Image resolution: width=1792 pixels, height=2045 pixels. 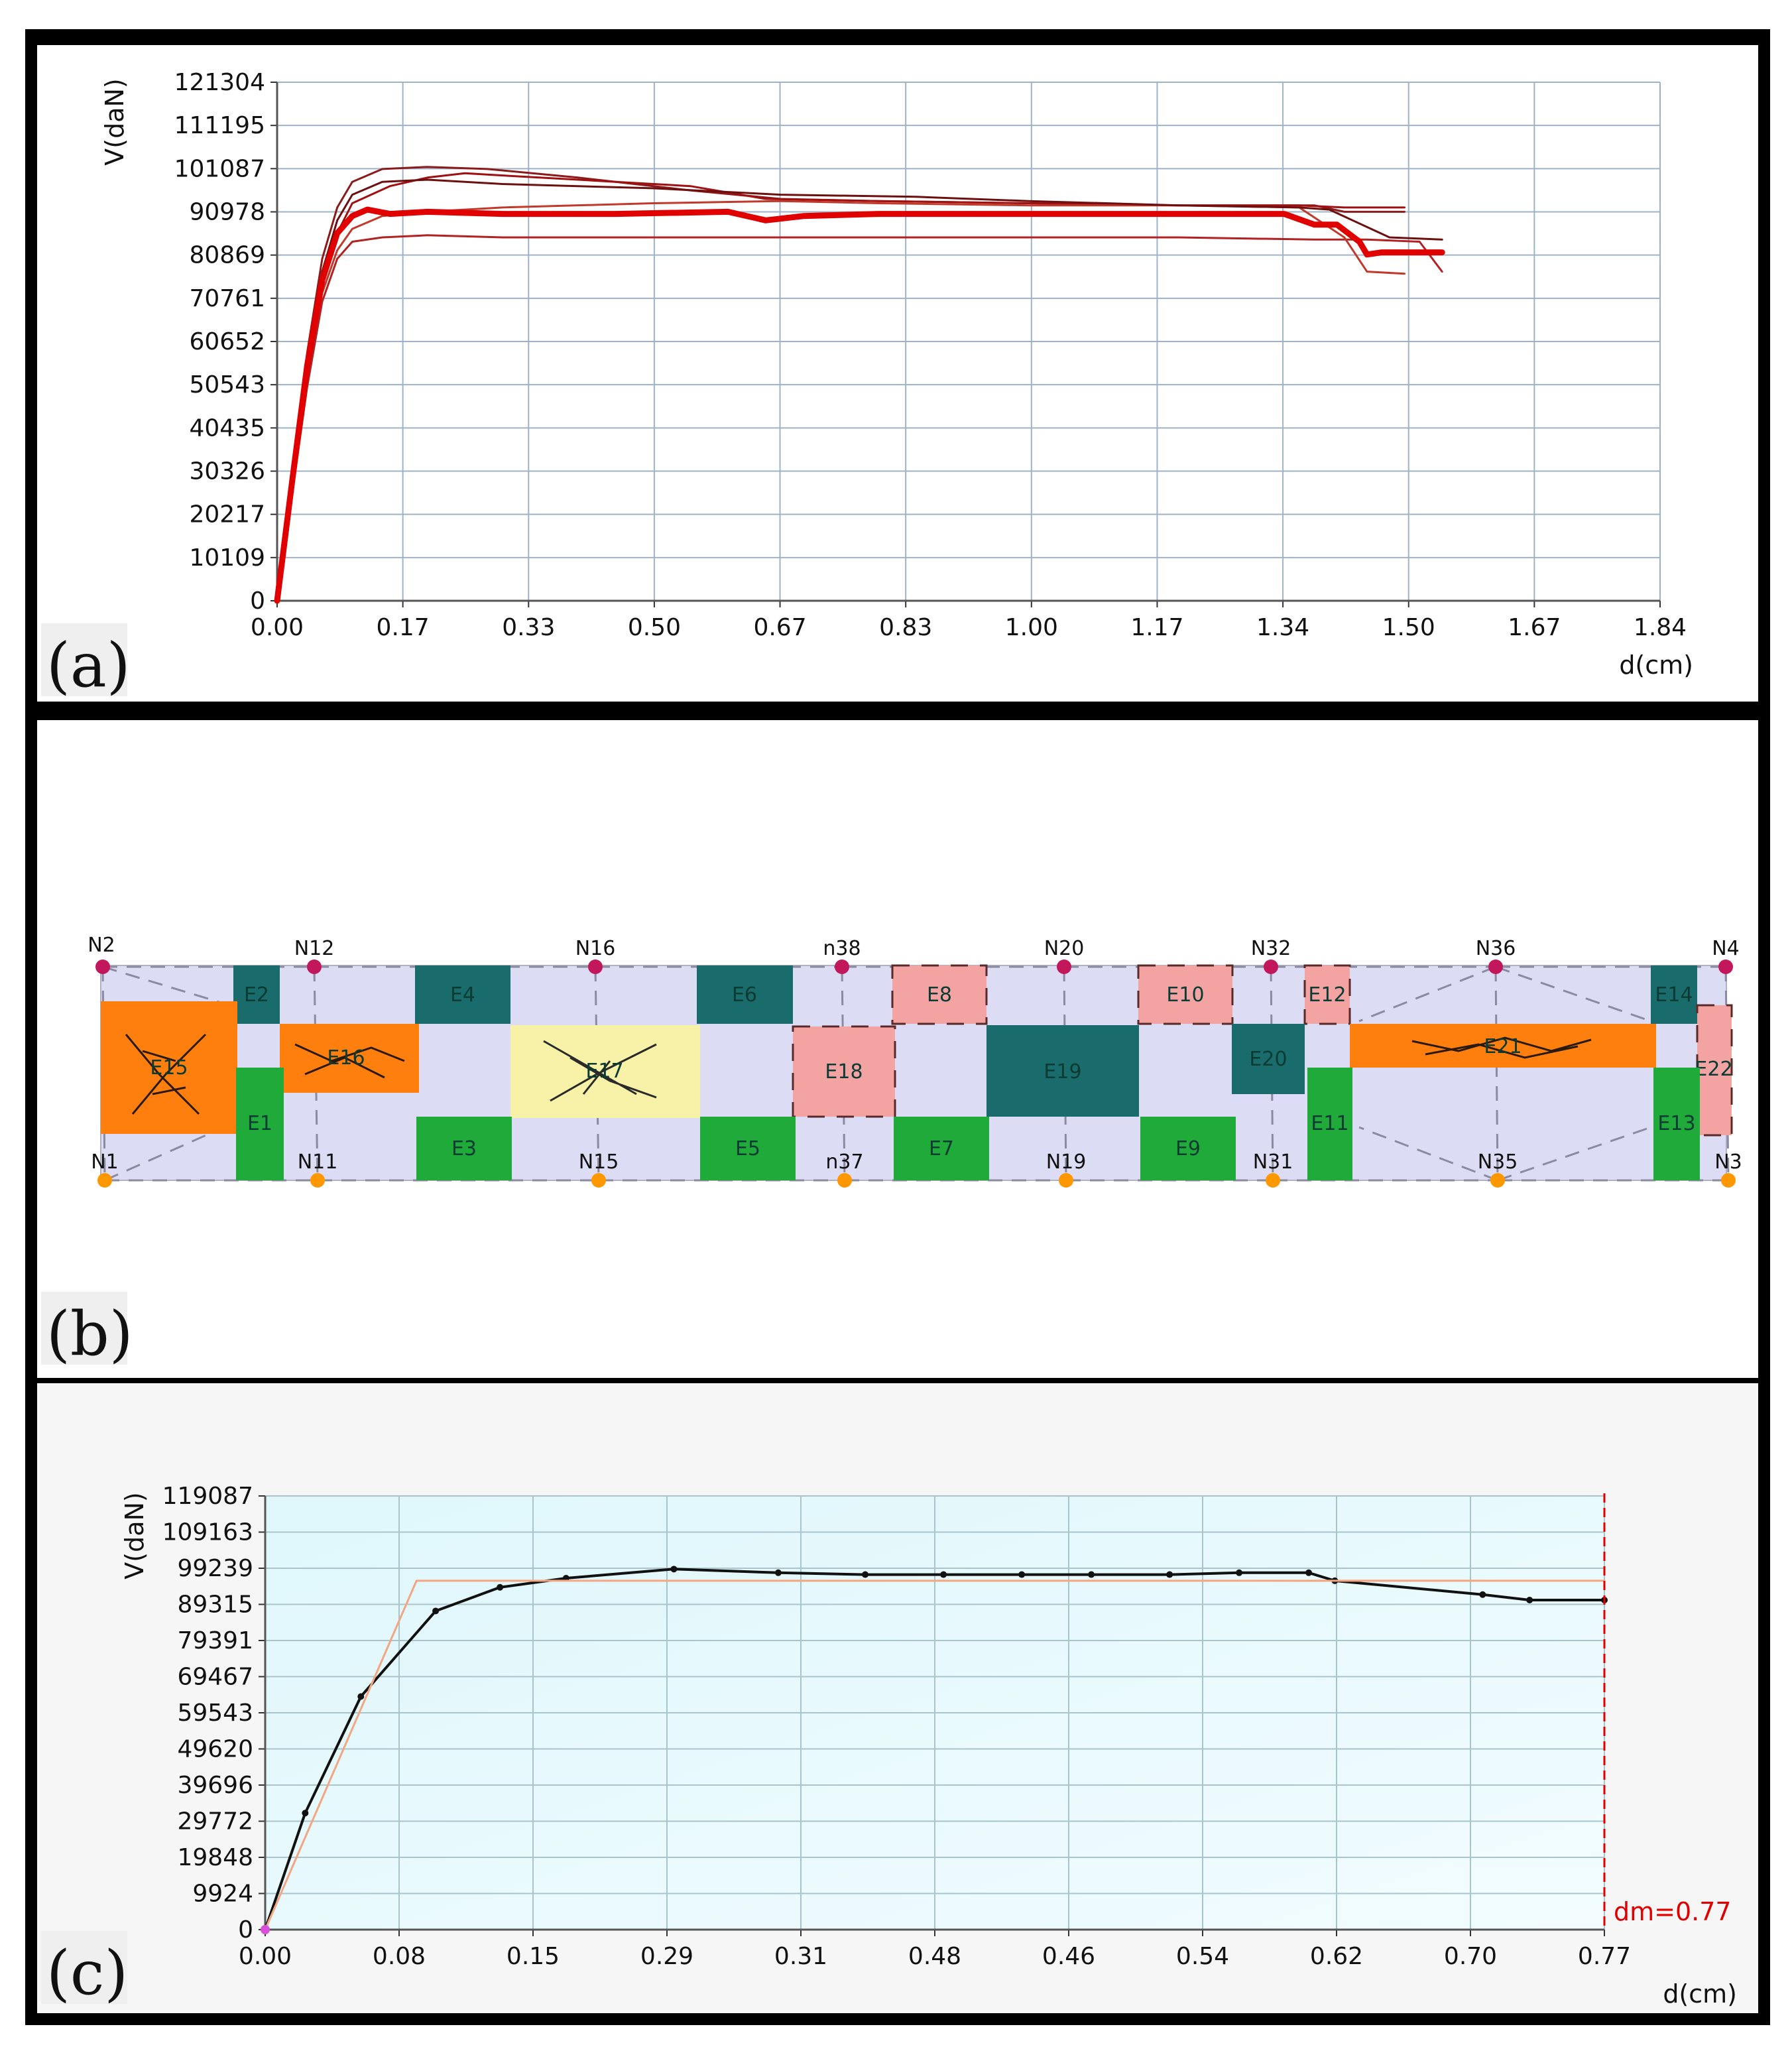 I want to click on element-E15: E15, so click(x=169, y=1067).